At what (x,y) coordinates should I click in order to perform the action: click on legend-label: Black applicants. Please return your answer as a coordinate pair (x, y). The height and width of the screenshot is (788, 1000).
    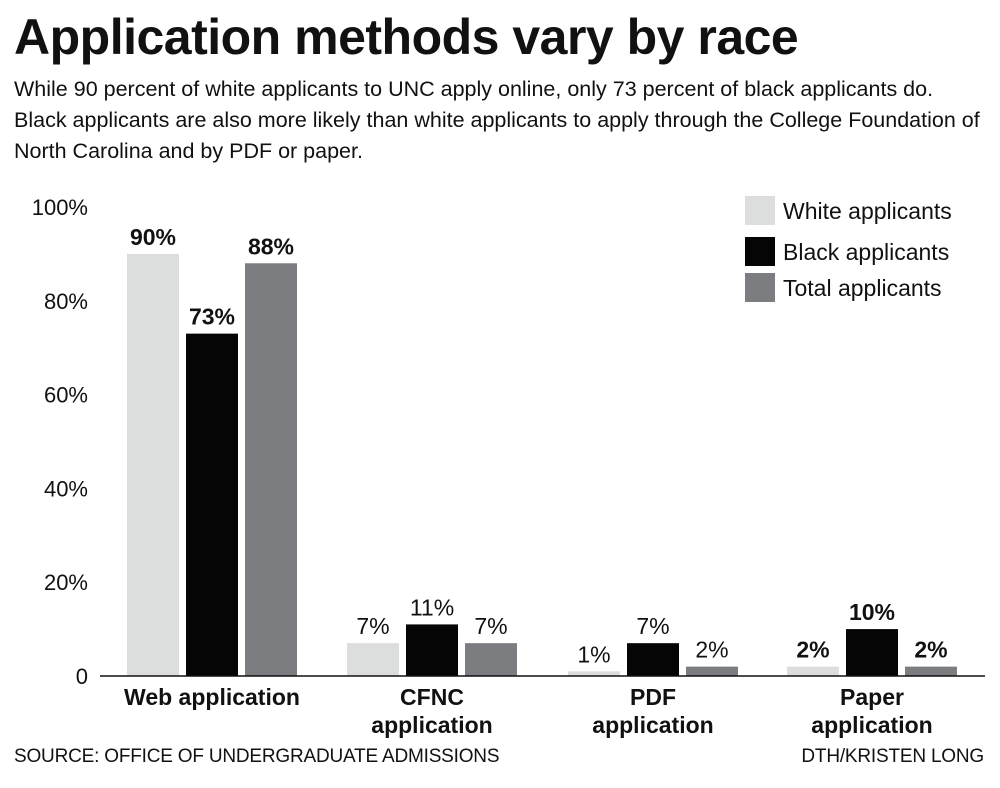
    Looking at the image, I should click on (866, 252).